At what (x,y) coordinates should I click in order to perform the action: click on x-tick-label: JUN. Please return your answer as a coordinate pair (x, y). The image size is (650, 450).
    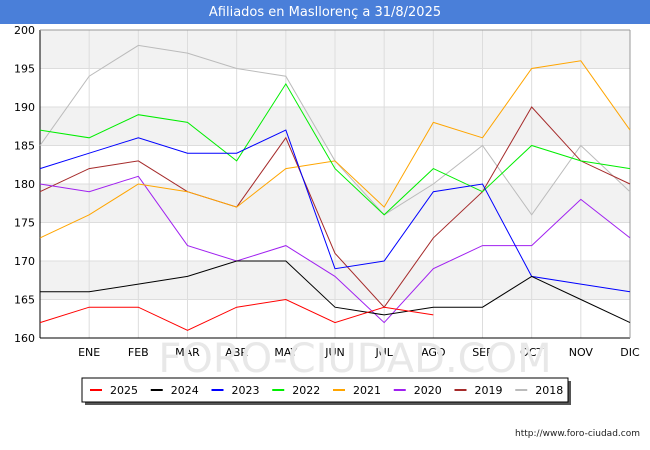
    Looking at the image, I should click on (334, 352).